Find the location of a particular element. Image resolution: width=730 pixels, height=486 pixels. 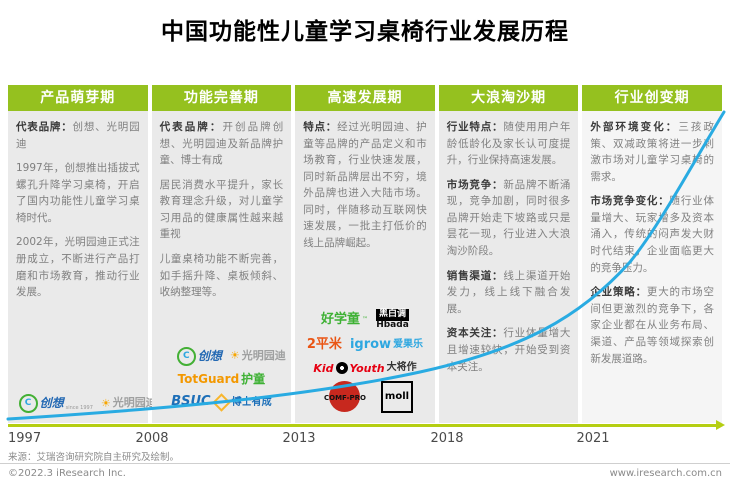

phase2-logos: C 创想 ☀ 光明园迪 TotGuard 护童 BSUC 博士有成 is located at coordinates (223, 381).